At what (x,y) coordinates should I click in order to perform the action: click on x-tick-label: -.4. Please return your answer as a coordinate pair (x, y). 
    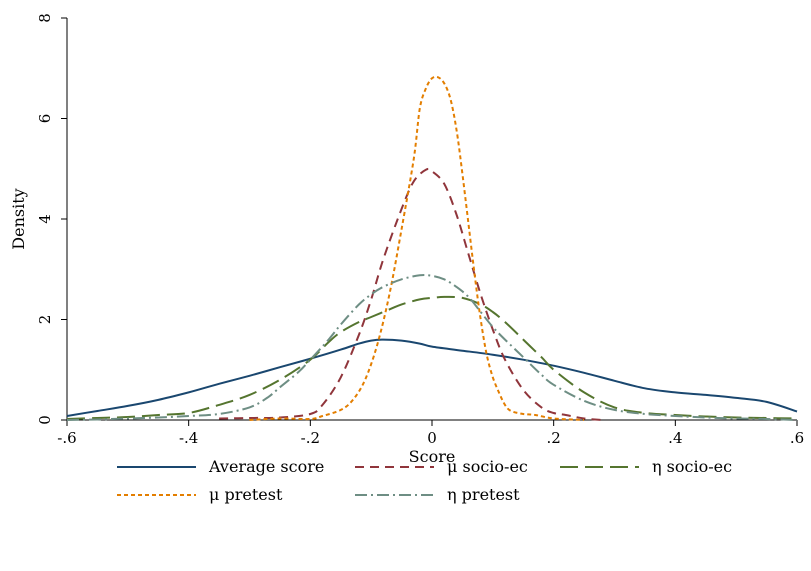
    Looking at the image, I should click on (188, 438).